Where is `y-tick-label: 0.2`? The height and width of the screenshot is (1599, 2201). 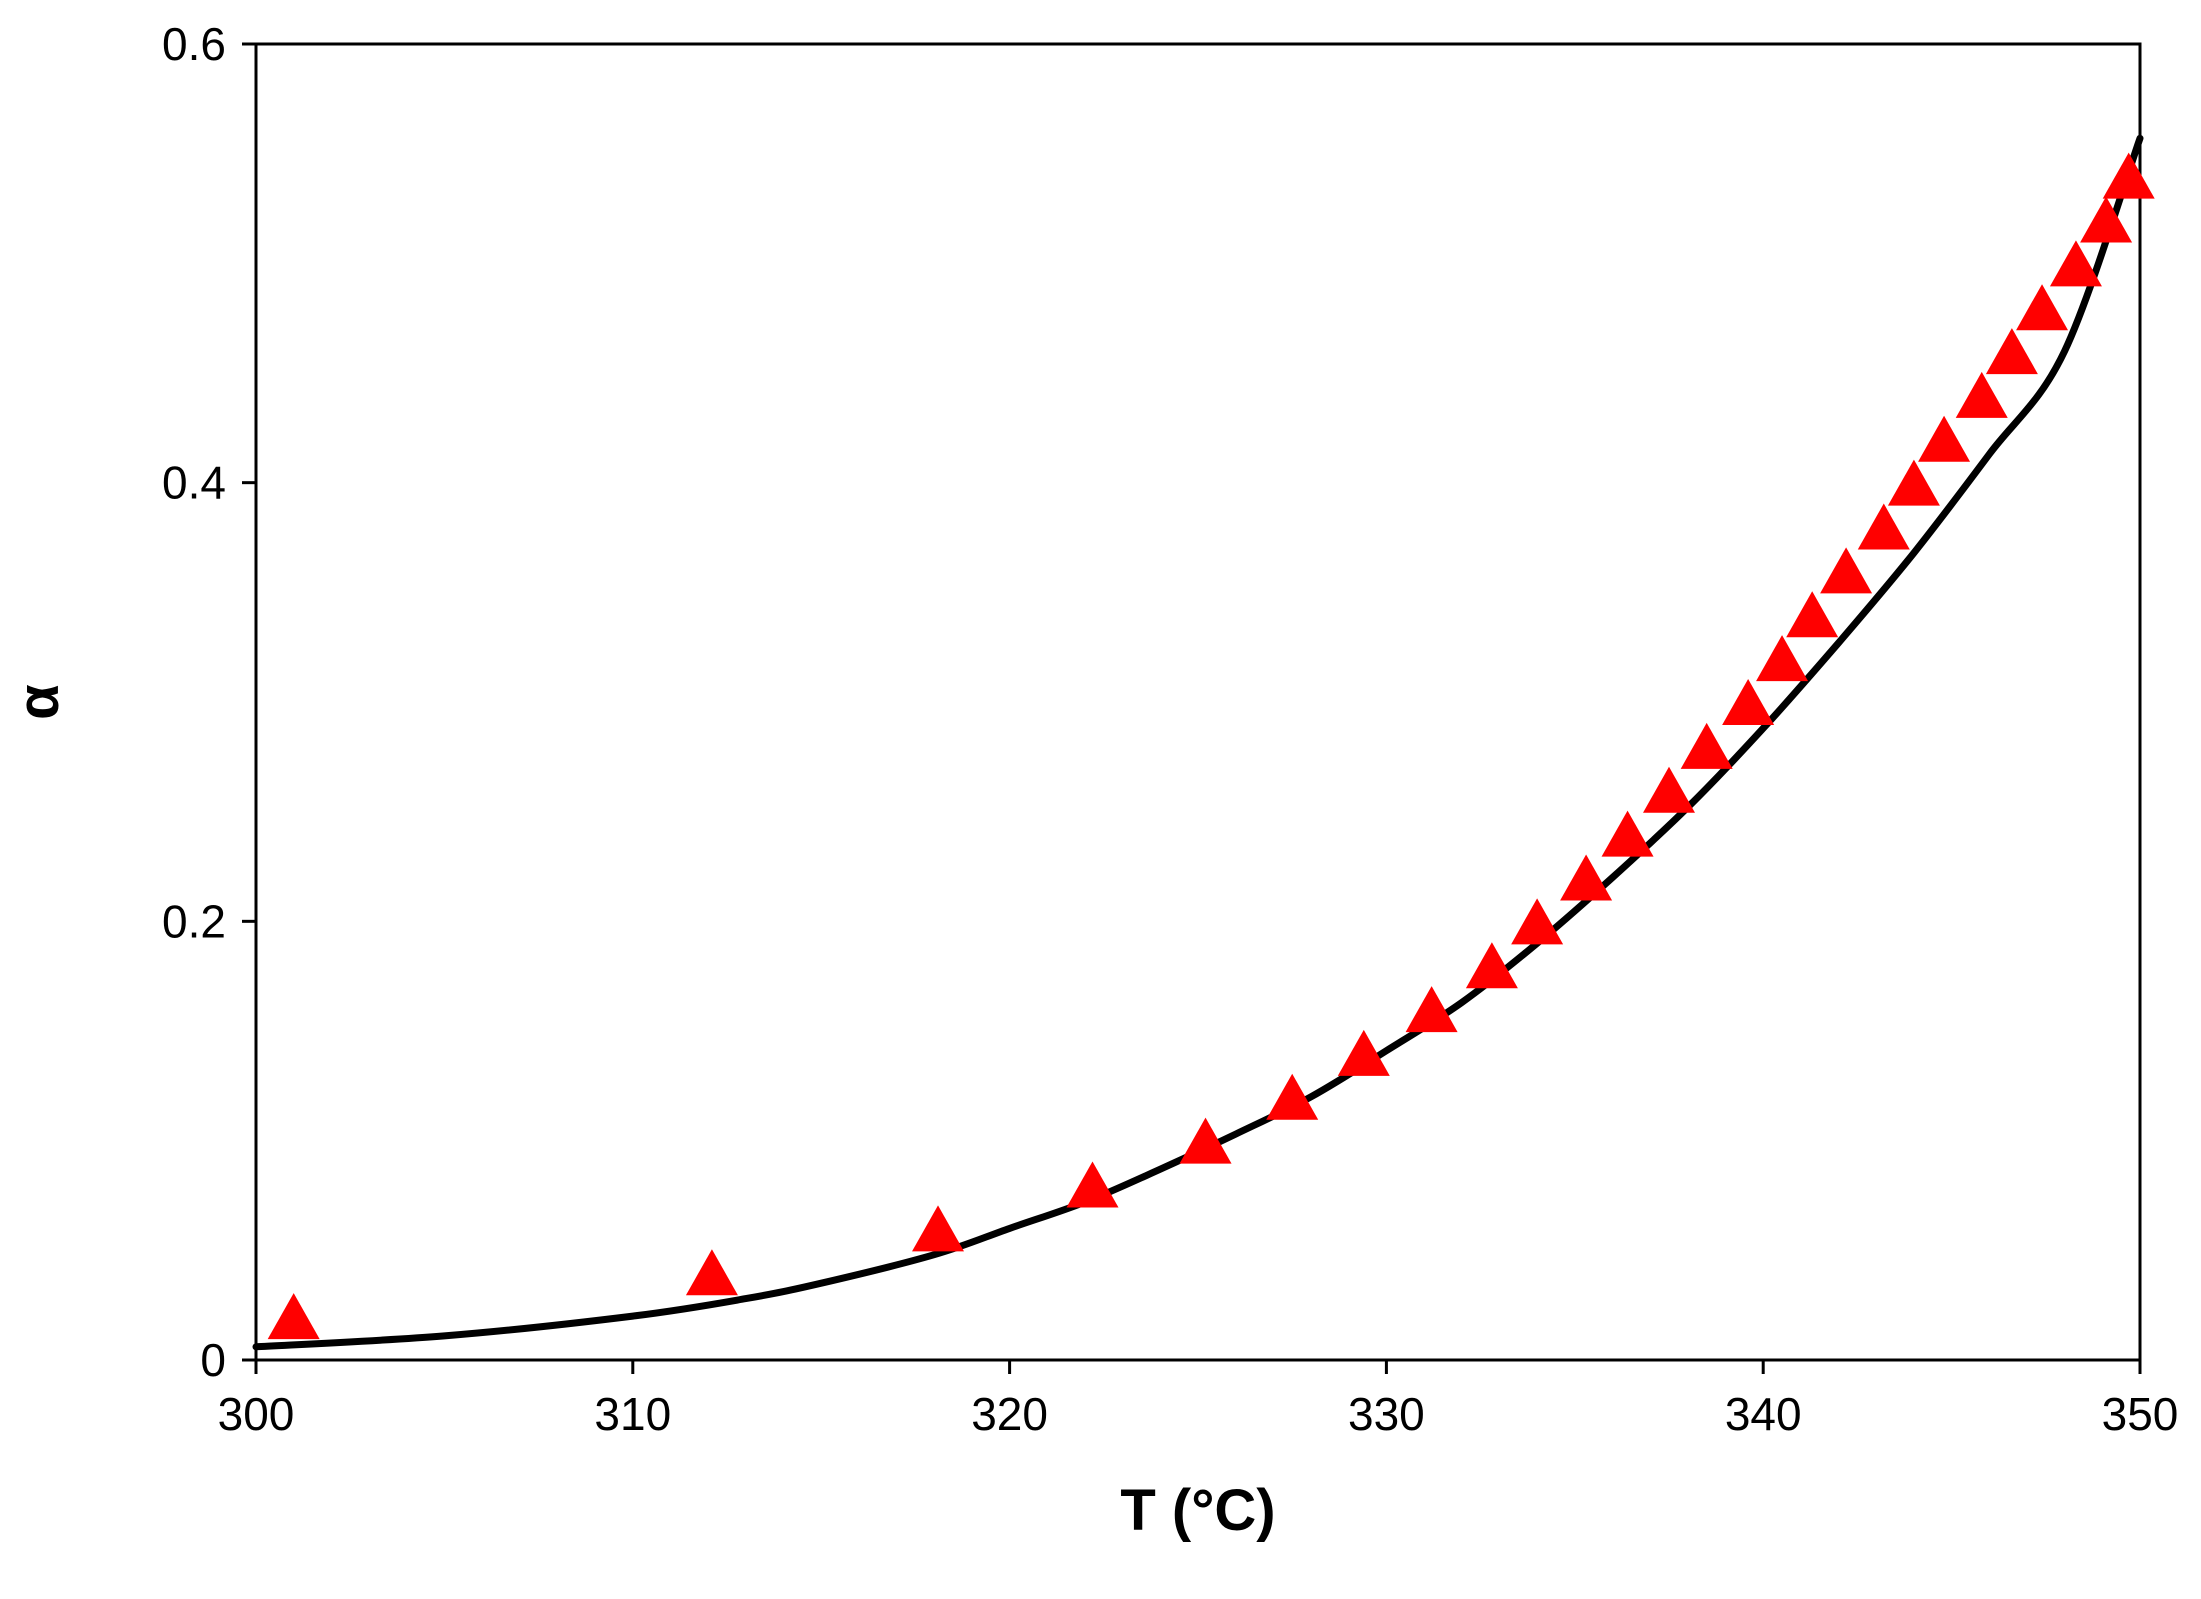
y-tick-label: 0.2 is located at coordinates (194, 921).